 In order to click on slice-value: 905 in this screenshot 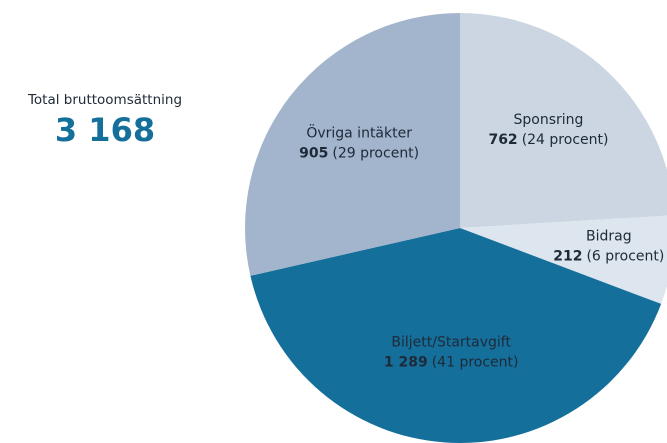, I will do `click(313, 154)`.